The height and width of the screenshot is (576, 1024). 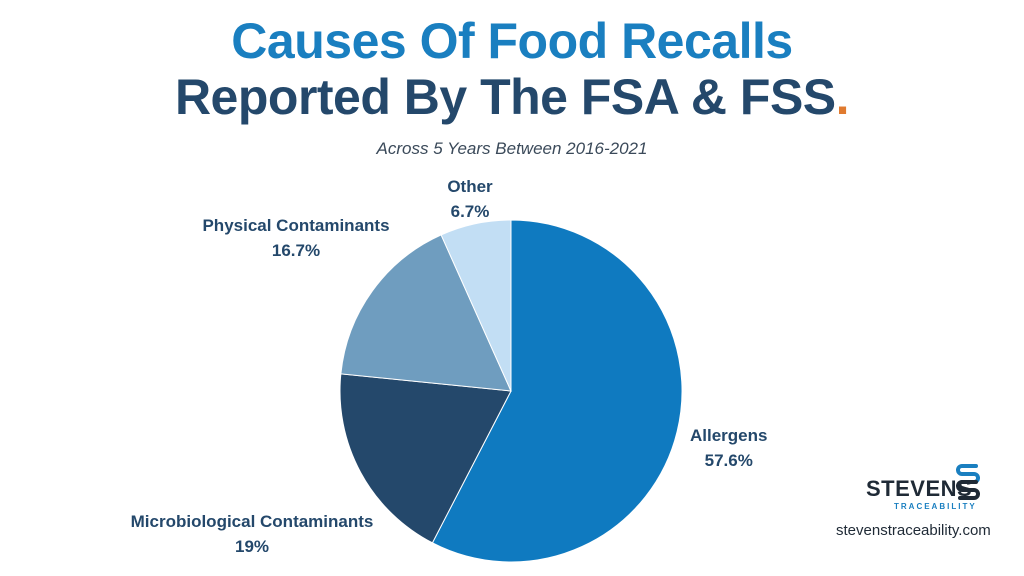 What do you see at coordinates (470, 211) in the screenshot?
I see `slice-label-other-value: 6.7%` at bounding box center [470, 211].